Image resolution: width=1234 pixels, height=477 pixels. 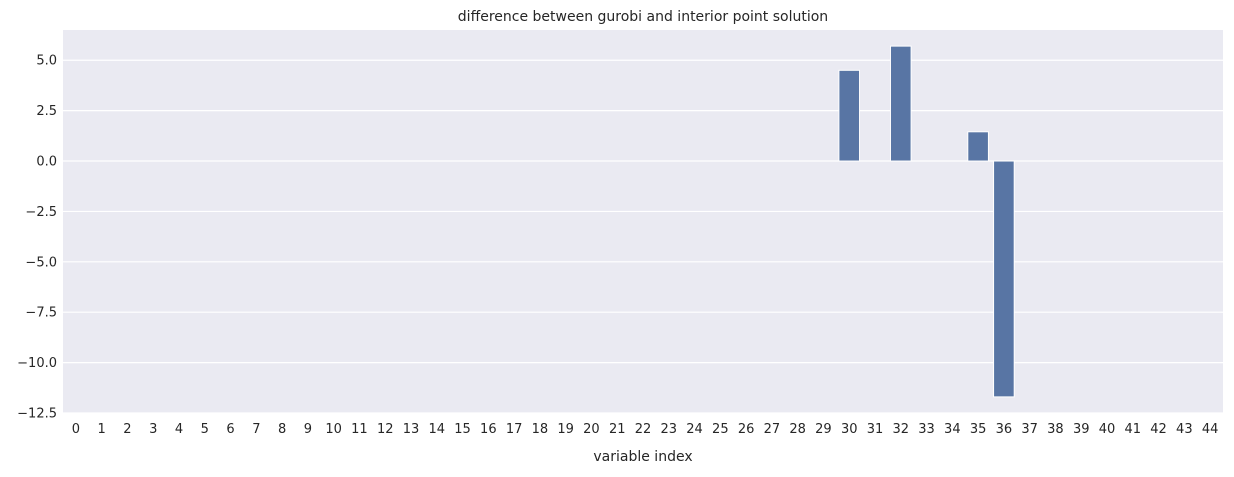 What do you see at coordinates (797, 429) in the screenshot?
I see `x-tick-label: 28` at bounding box center [797, 429].